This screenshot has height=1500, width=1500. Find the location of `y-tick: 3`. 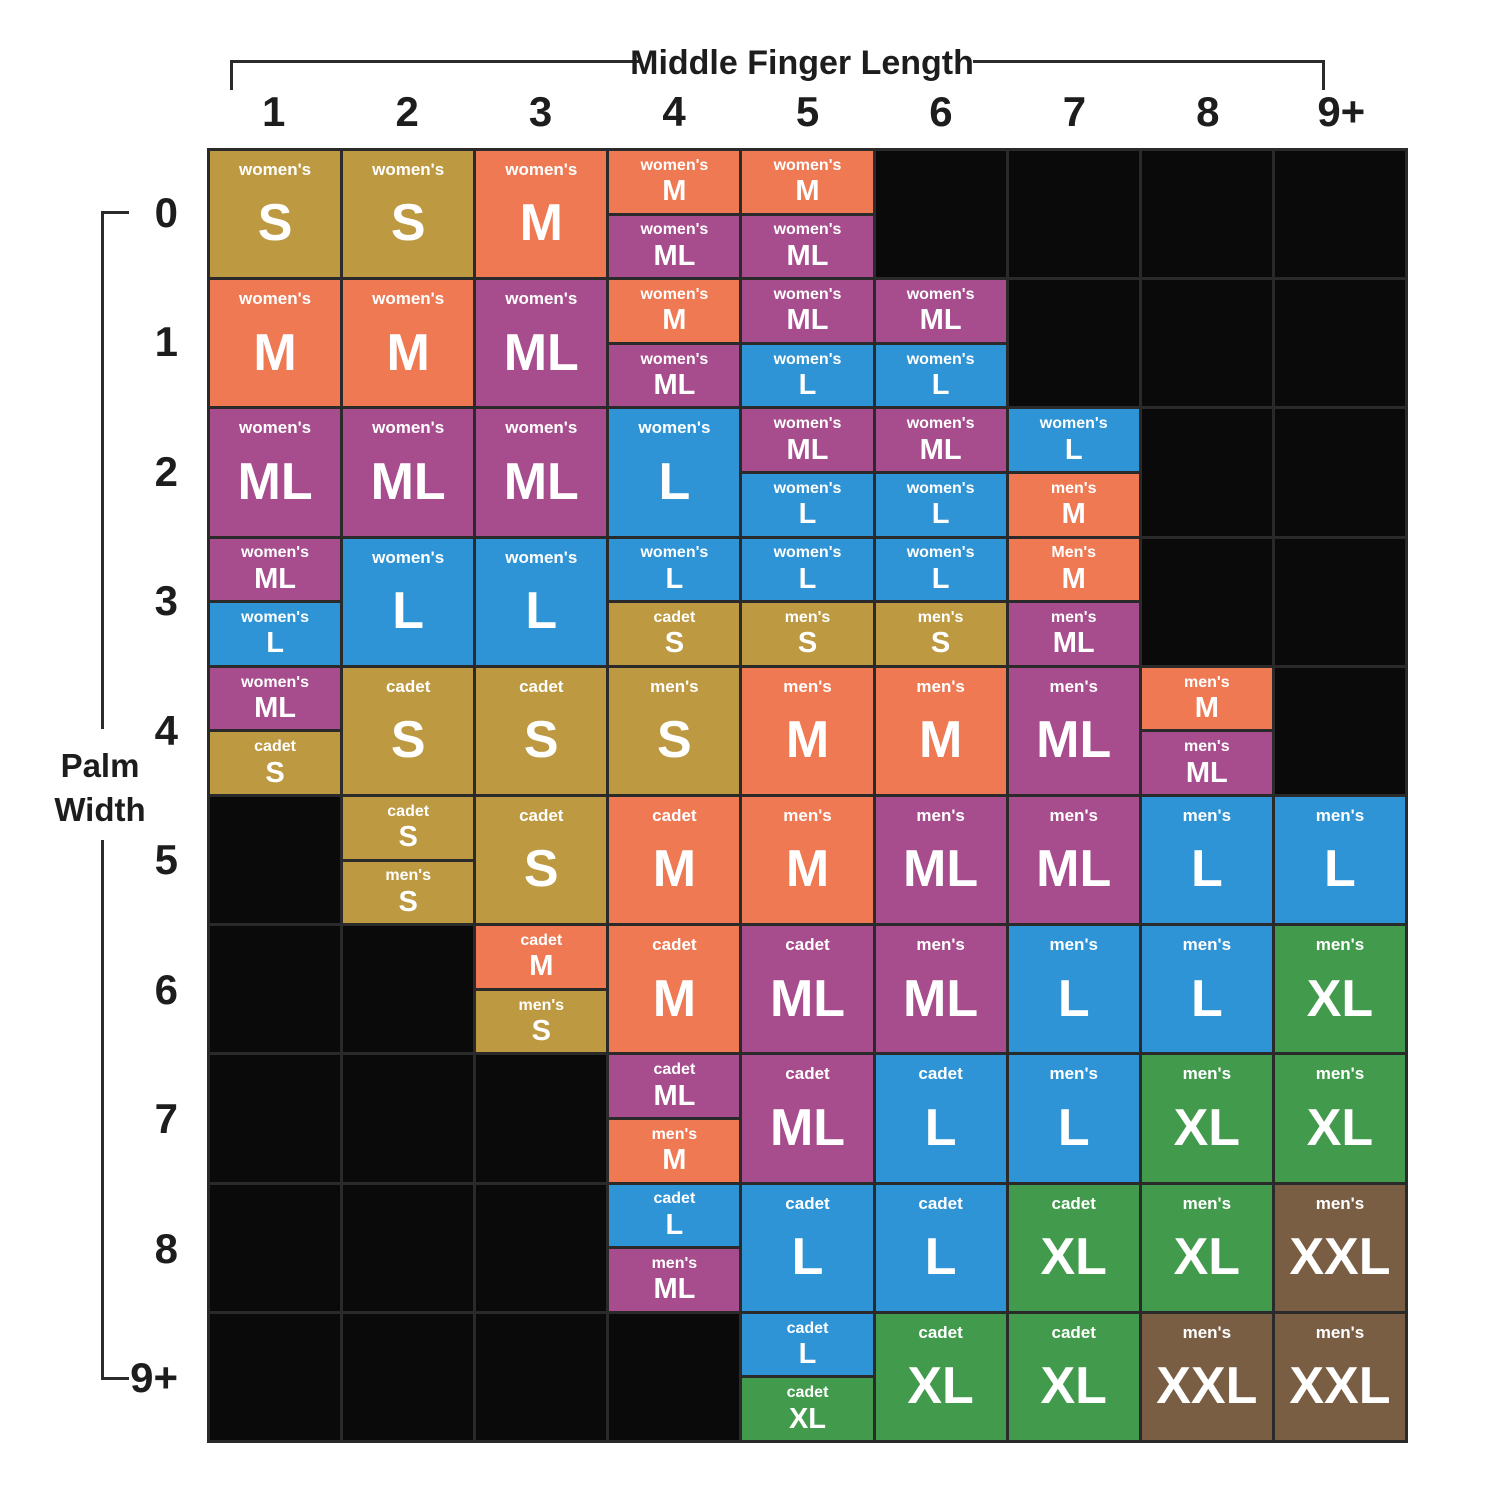

y-tick: 3 is located at coordinates (166, 601).